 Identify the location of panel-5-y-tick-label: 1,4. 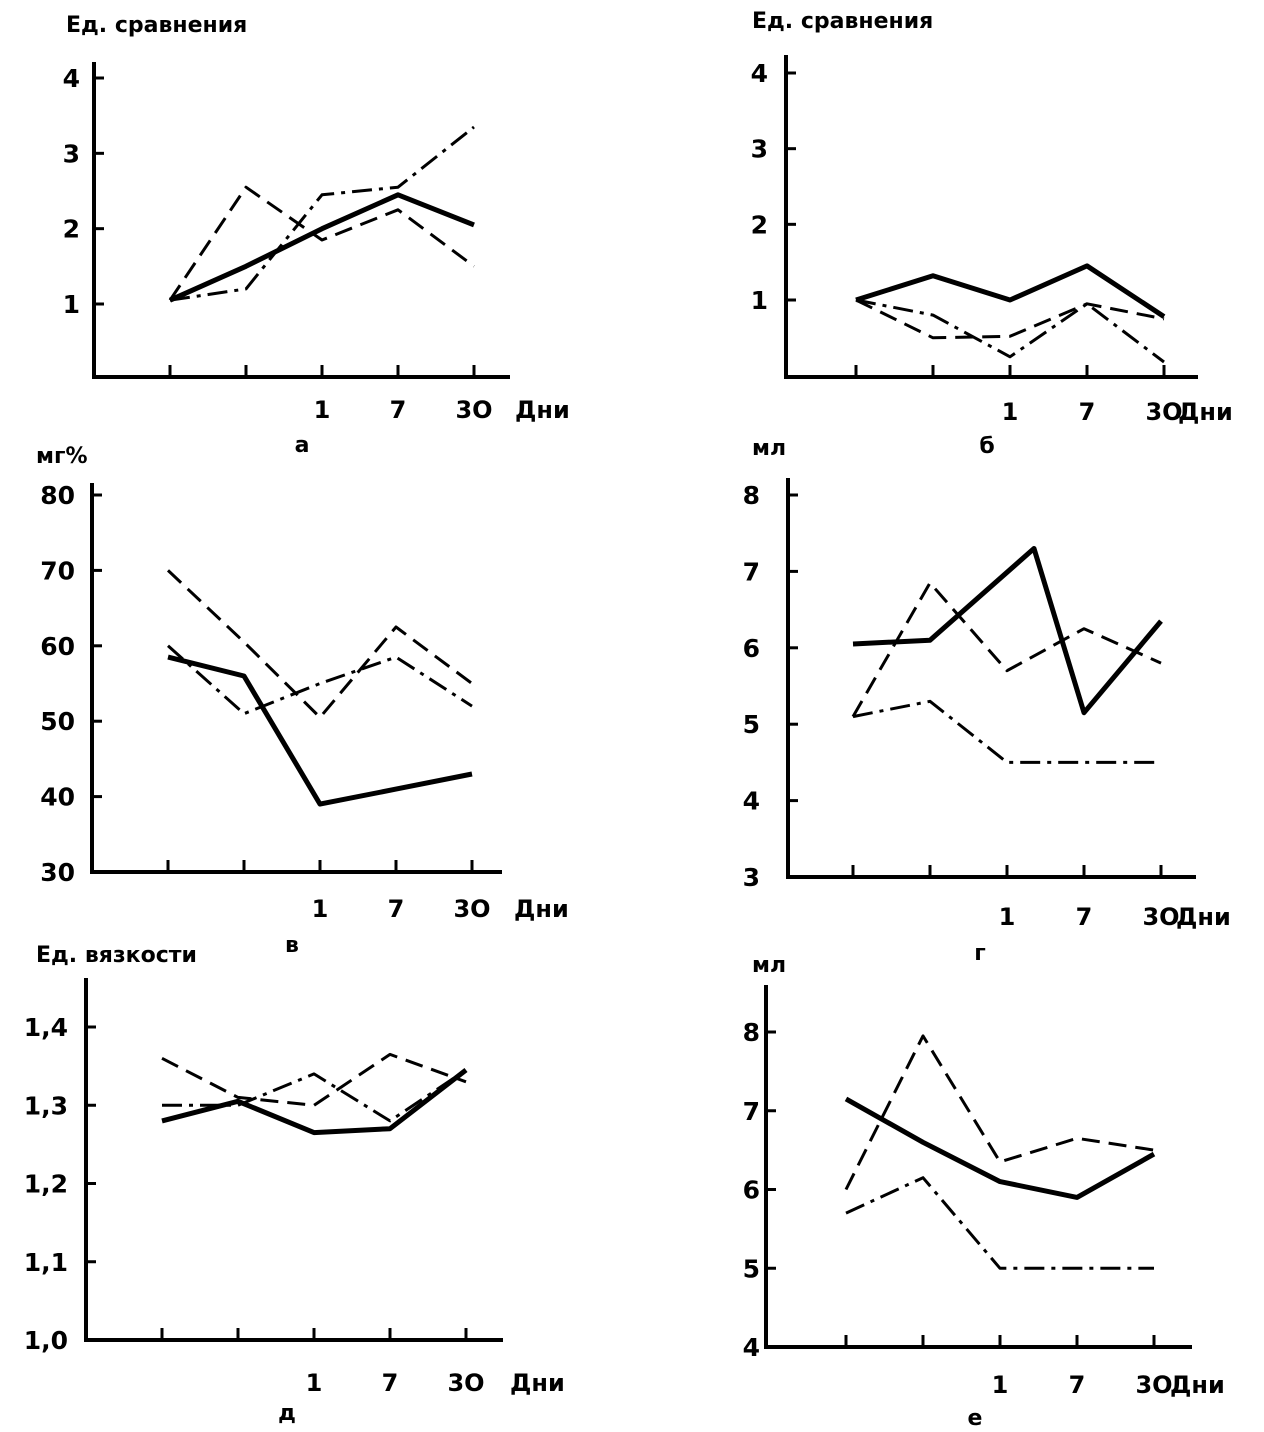
(46, 1027).